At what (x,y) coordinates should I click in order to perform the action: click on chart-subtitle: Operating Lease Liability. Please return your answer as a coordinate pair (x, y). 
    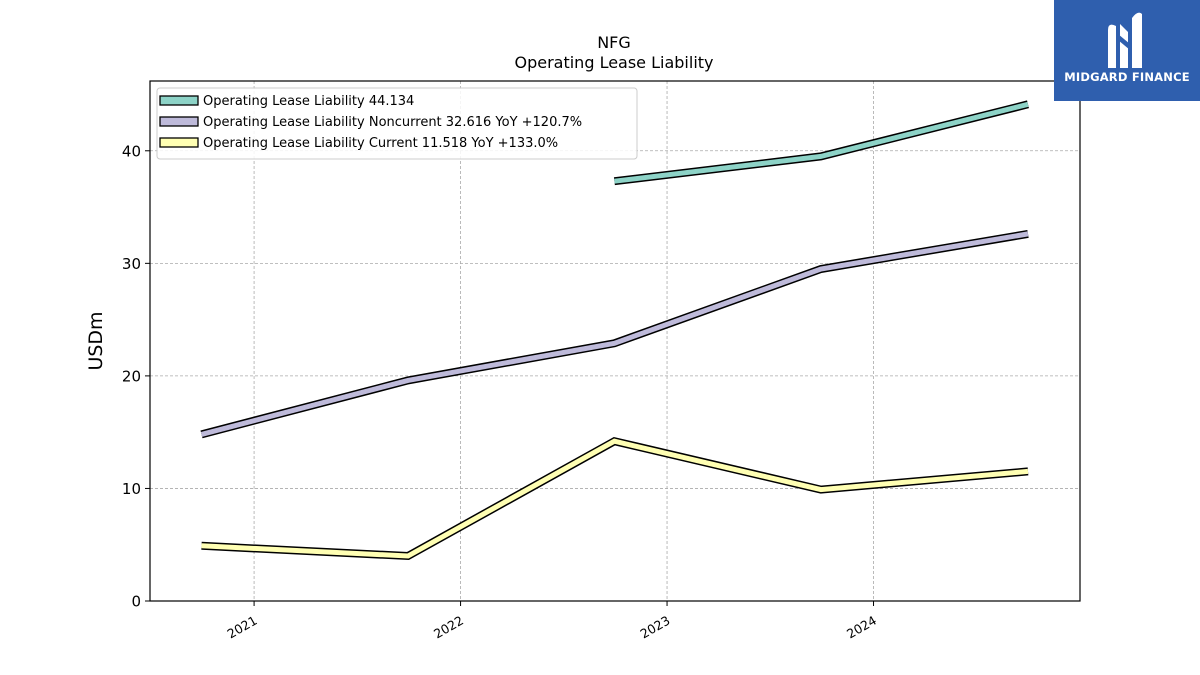
    Looking at the image, I should click on (613, 62).